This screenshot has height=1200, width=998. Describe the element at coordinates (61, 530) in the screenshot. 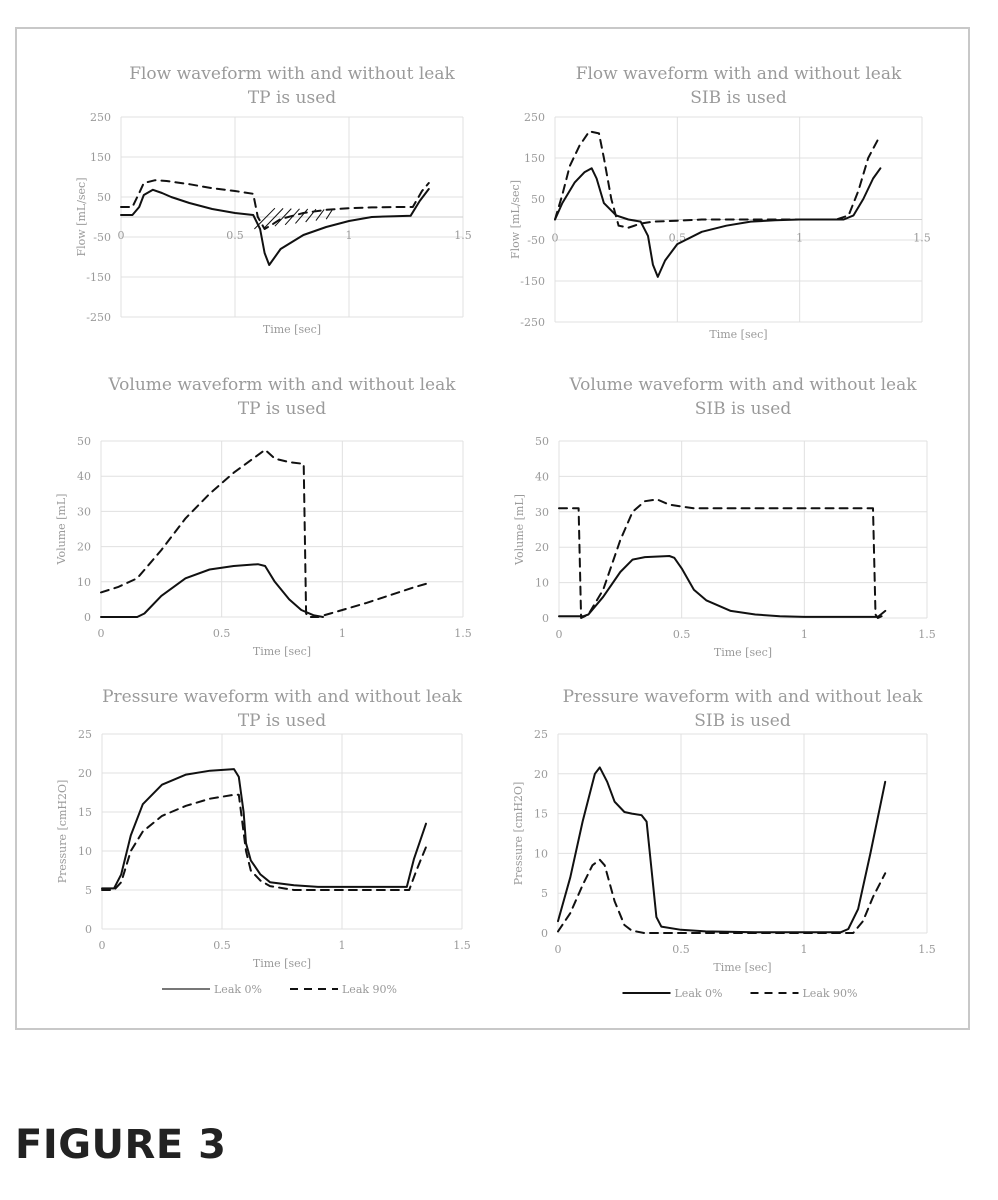

I see `y-axis-label: Volume [mL]` at that location.